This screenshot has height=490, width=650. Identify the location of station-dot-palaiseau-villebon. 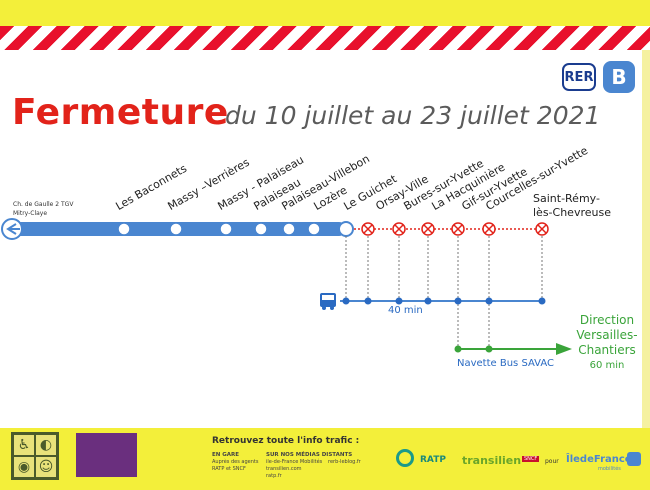
(289, 229).